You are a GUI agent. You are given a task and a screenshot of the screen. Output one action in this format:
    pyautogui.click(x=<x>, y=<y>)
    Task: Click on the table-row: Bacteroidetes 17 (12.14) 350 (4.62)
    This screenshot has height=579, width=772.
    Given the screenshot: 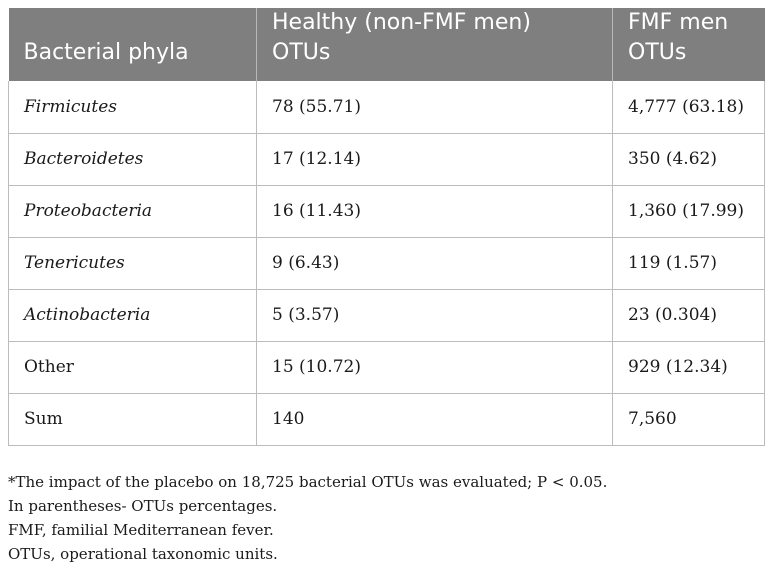 What is the action you would take?
    pyautogui.click(x=386, y=159)
    